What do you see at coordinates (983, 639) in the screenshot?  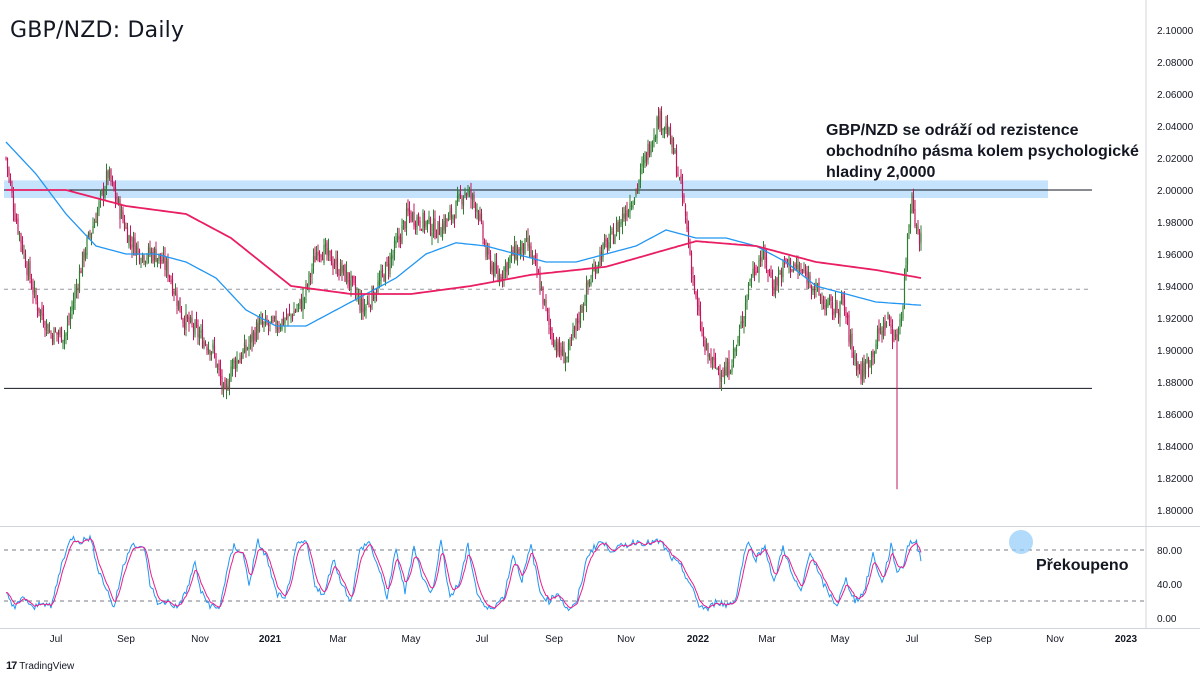 I see `time-tick-label: Sep` at bounding box center [983, 639].